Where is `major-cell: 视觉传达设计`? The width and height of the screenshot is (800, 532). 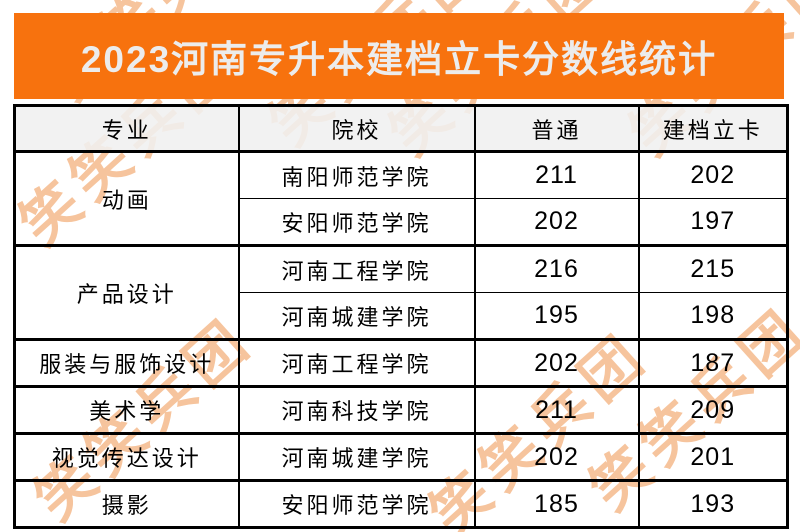
major-cell: 视觉传达设计 is located at coordinates (126, 456).